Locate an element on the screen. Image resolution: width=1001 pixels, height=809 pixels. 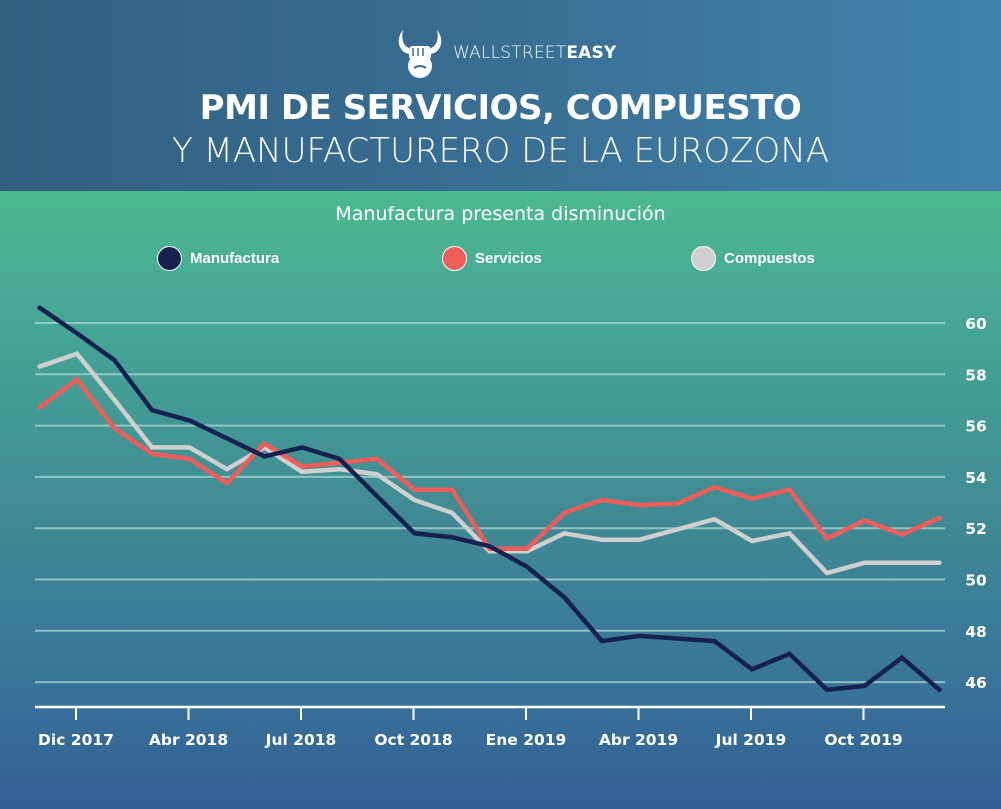
x-tick-label: Abr 2018 is located at coordinates (188, 740).